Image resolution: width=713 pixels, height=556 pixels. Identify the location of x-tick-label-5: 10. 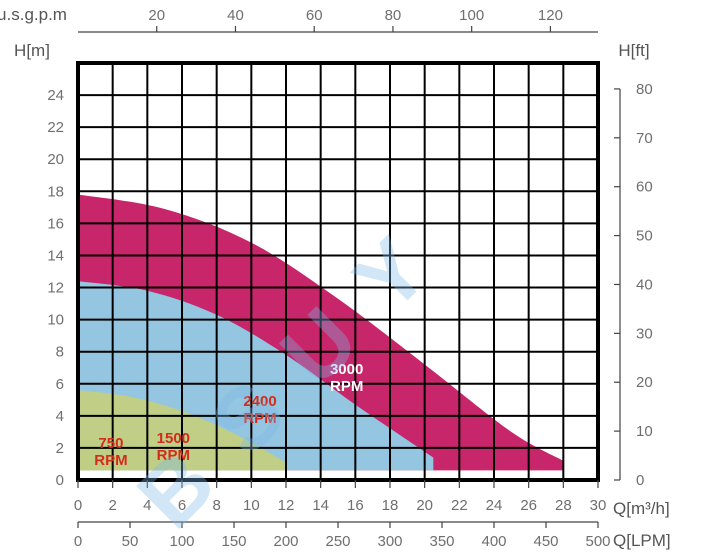
(251, 505).